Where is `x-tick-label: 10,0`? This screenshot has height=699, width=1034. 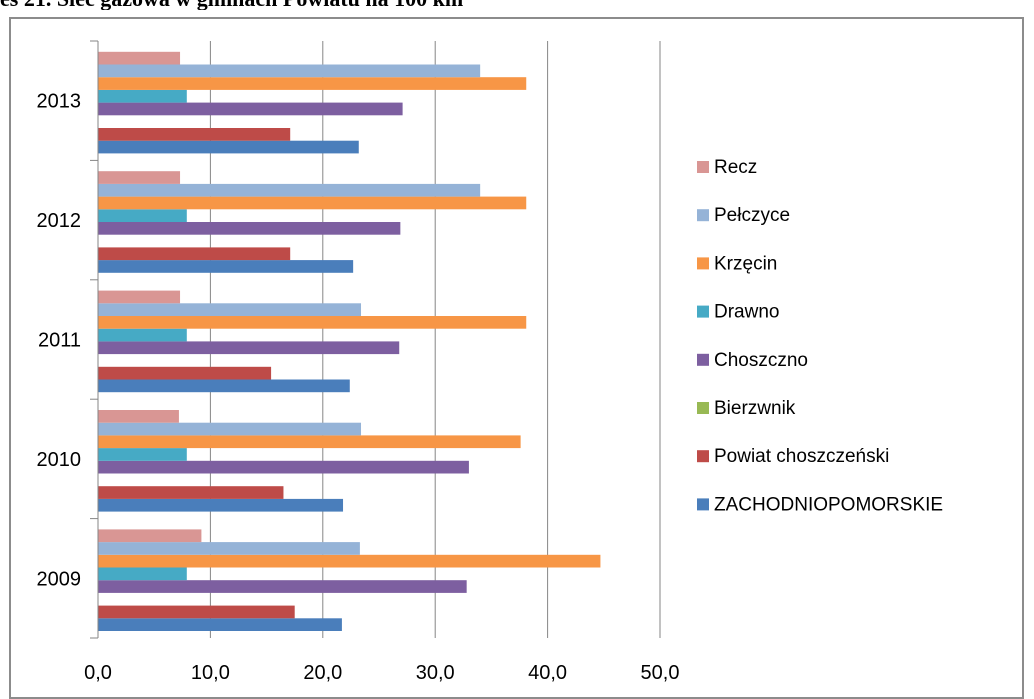
x-tick-label: 10,0 is located at coordinates (210, 673).